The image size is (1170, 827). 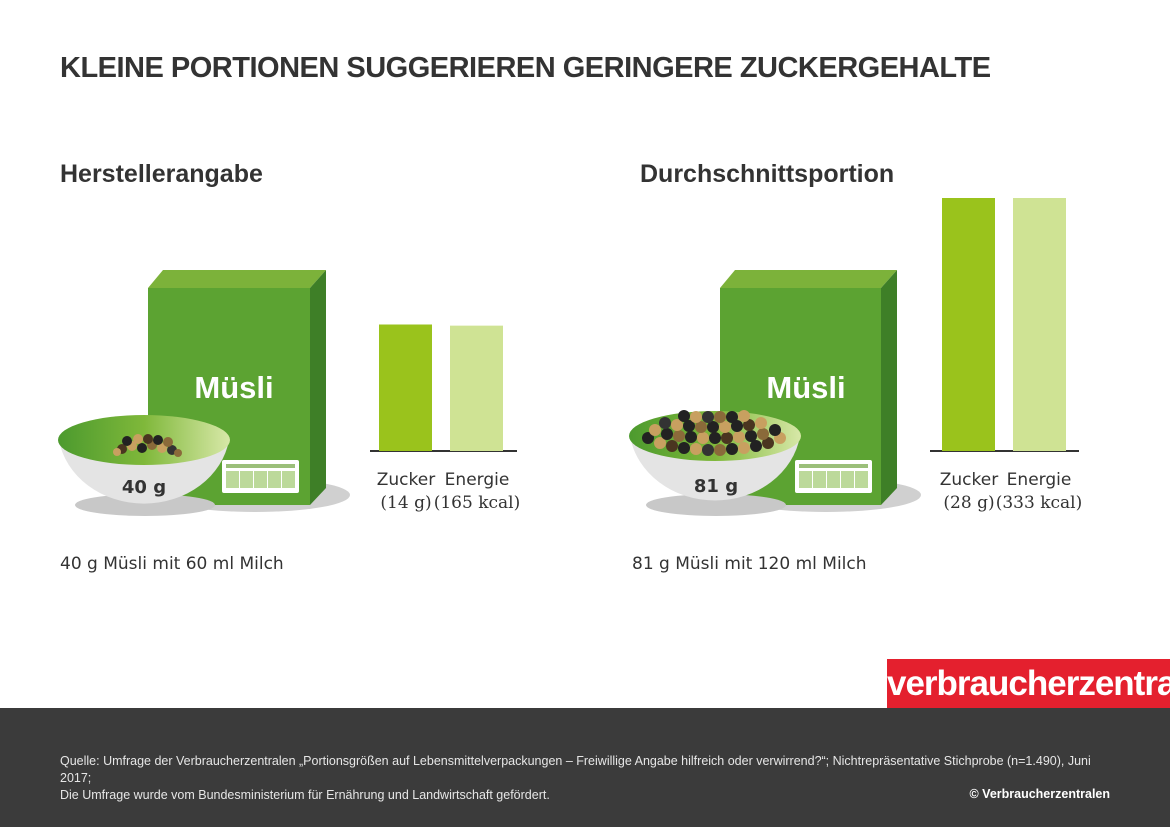 I want to click on data-label-zucker: (14 g), so click(x=405, y=503).